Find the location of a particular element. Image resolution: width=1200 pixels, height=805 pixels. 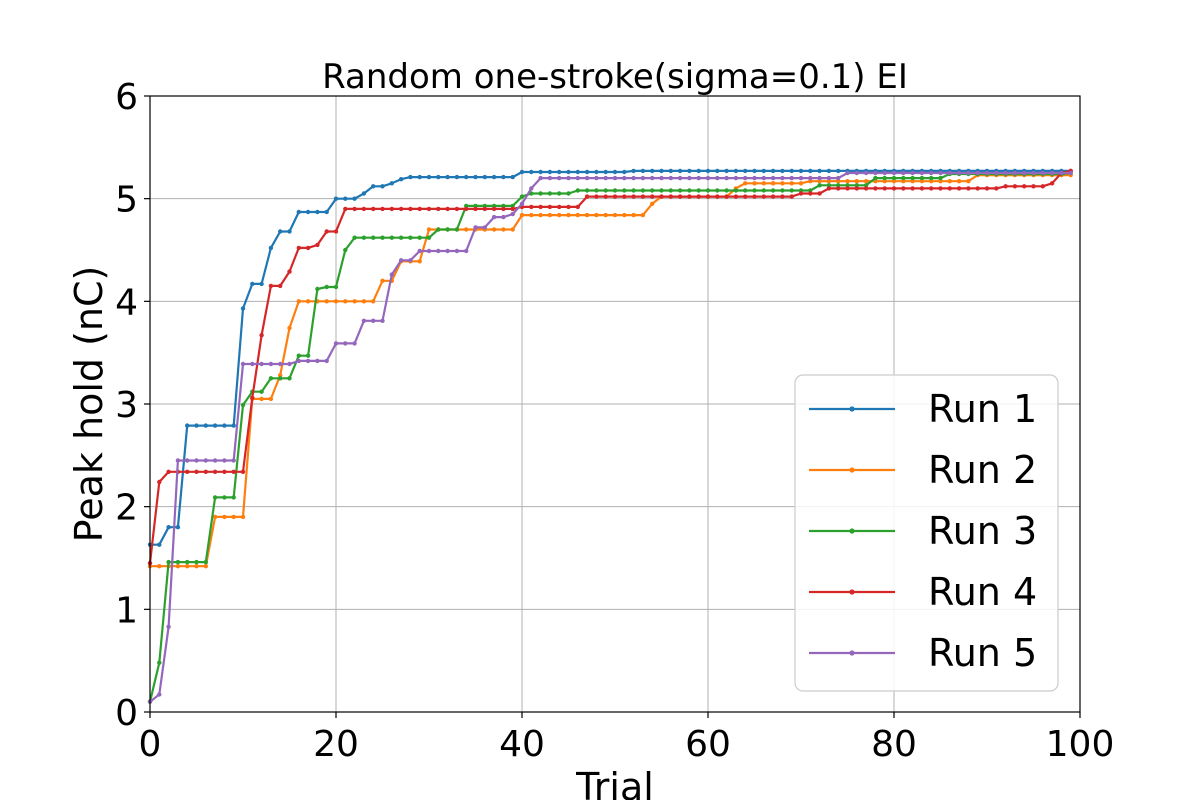

y-tick-label: 0 is located at coordinates (126, 713).